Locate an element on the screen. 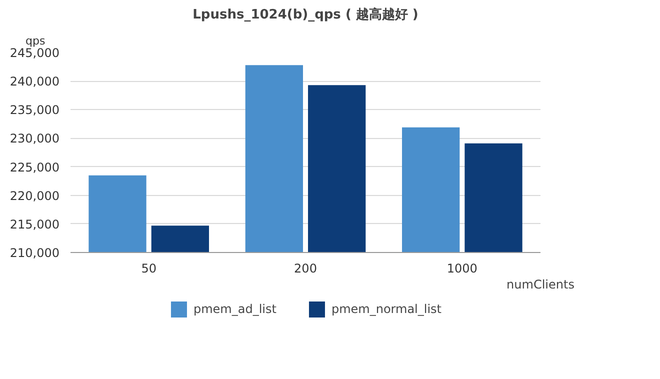  x-axis-title: numClients is located at coordinates (540, 285).